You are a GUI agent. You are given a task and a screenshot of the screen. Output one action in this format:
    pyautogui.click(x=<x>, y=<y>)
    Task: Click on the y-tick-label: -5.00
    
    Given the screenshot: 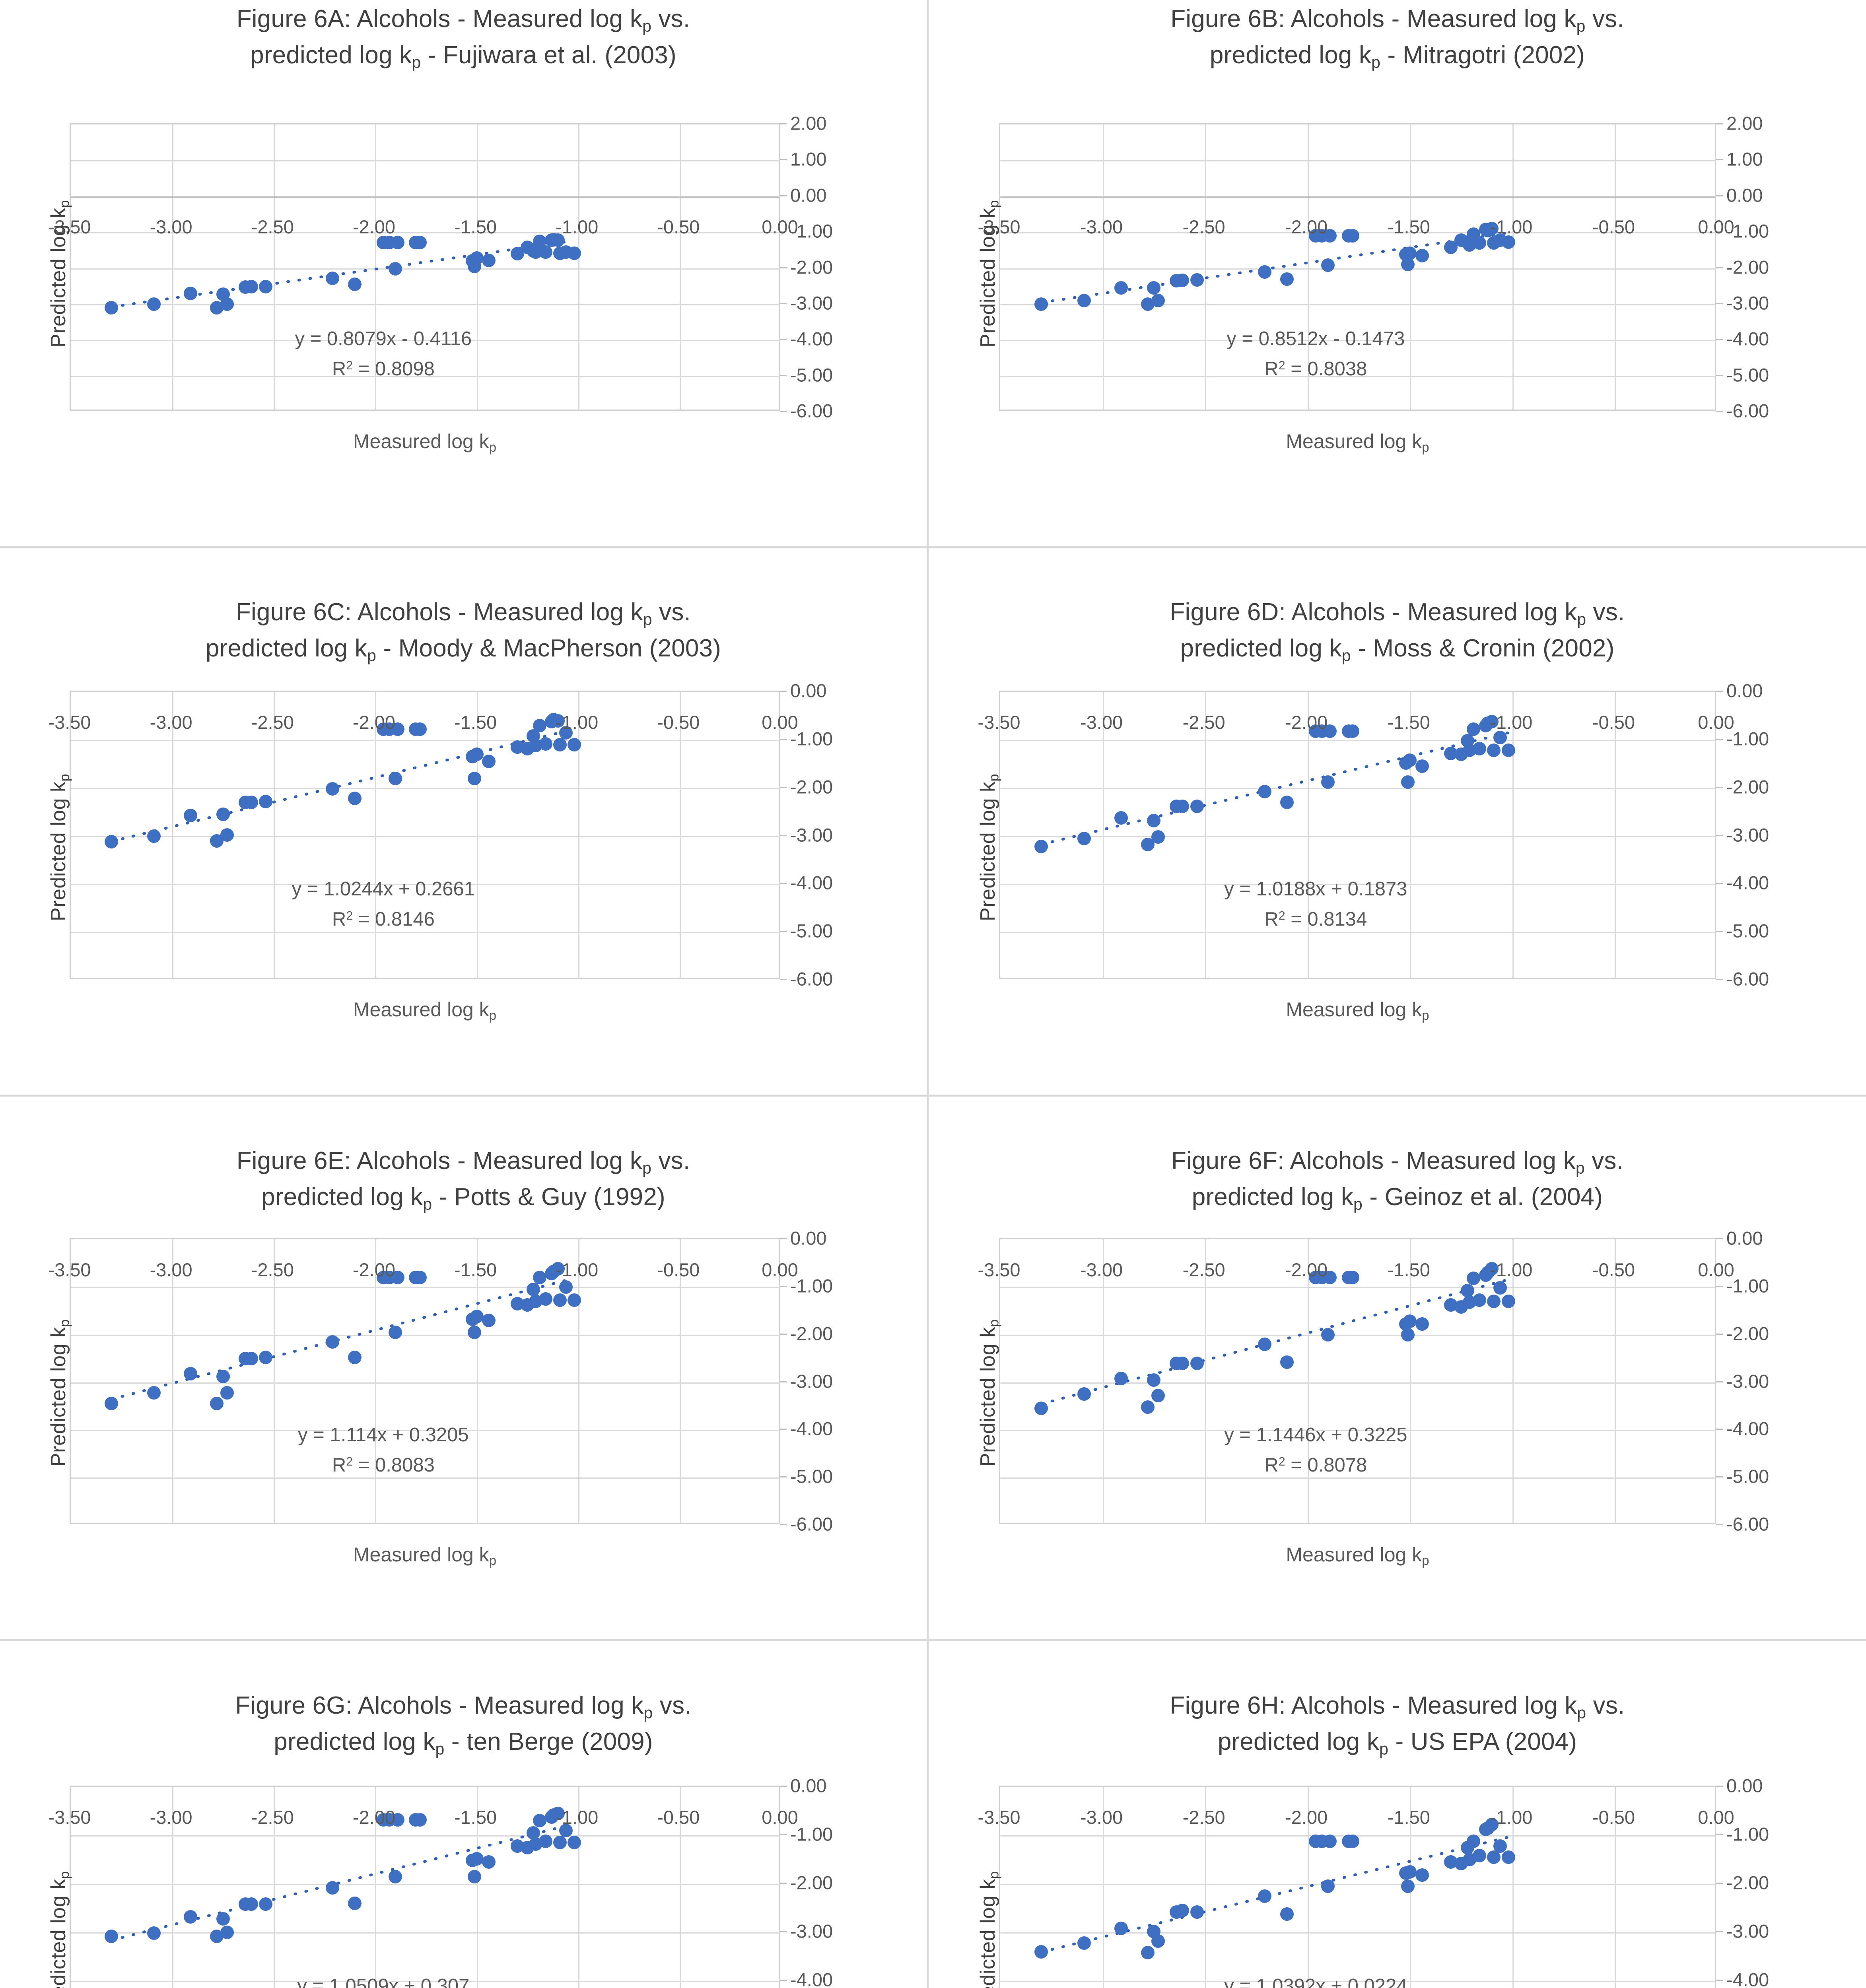 What is the action you would take?
    pyautogui.click(x=812, y=931)
    